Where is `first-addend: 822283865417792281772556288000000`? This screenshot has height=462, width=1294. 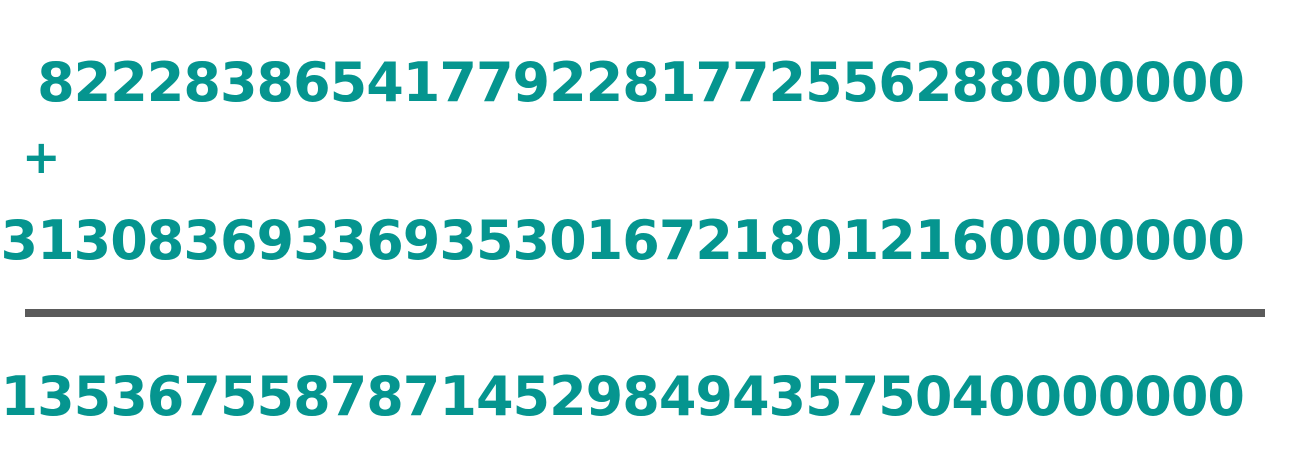 first-addend: 822283865417792281772556288000000 is located at coordinates (641, 82).